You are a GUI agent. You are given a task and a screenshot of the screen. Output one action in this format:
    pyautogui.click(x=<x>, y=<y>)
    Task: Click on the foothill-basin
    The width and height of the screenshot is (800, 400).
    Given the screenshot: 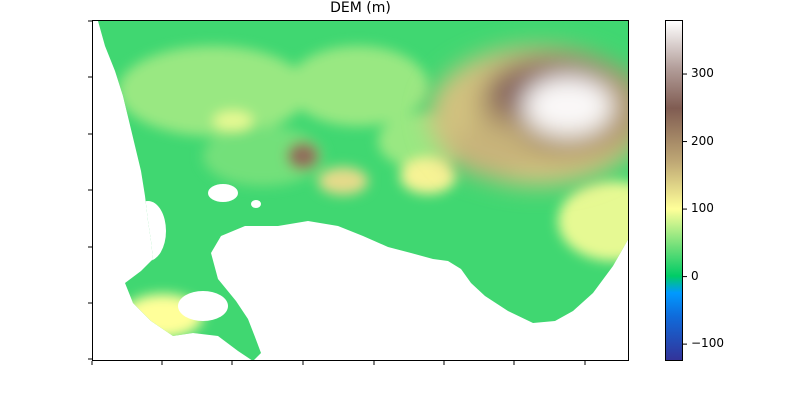 What is the action you would take?
    pyautogui.click(x=488, y=151)
    